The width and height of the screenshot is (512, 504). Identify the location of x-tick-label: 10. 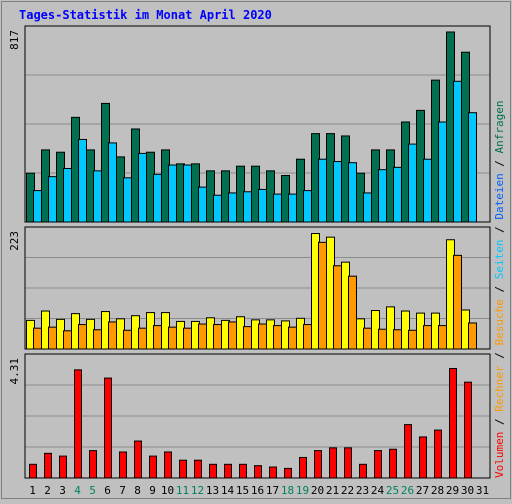
(167, 490).